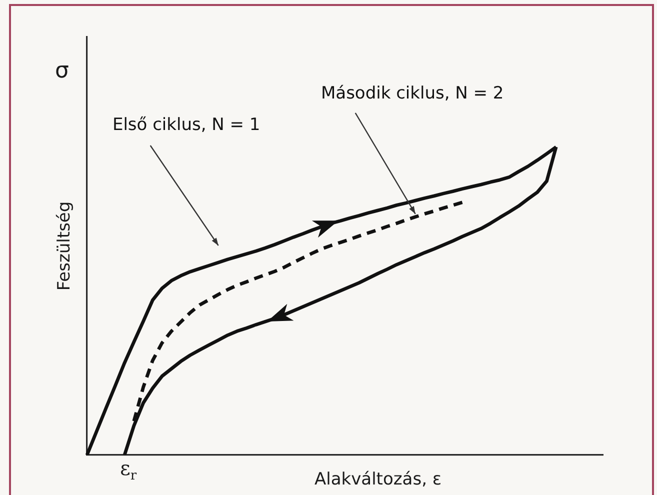 The height and width of the screenshot is (495, 657). I want to click on text: σ, so click(62, 71).